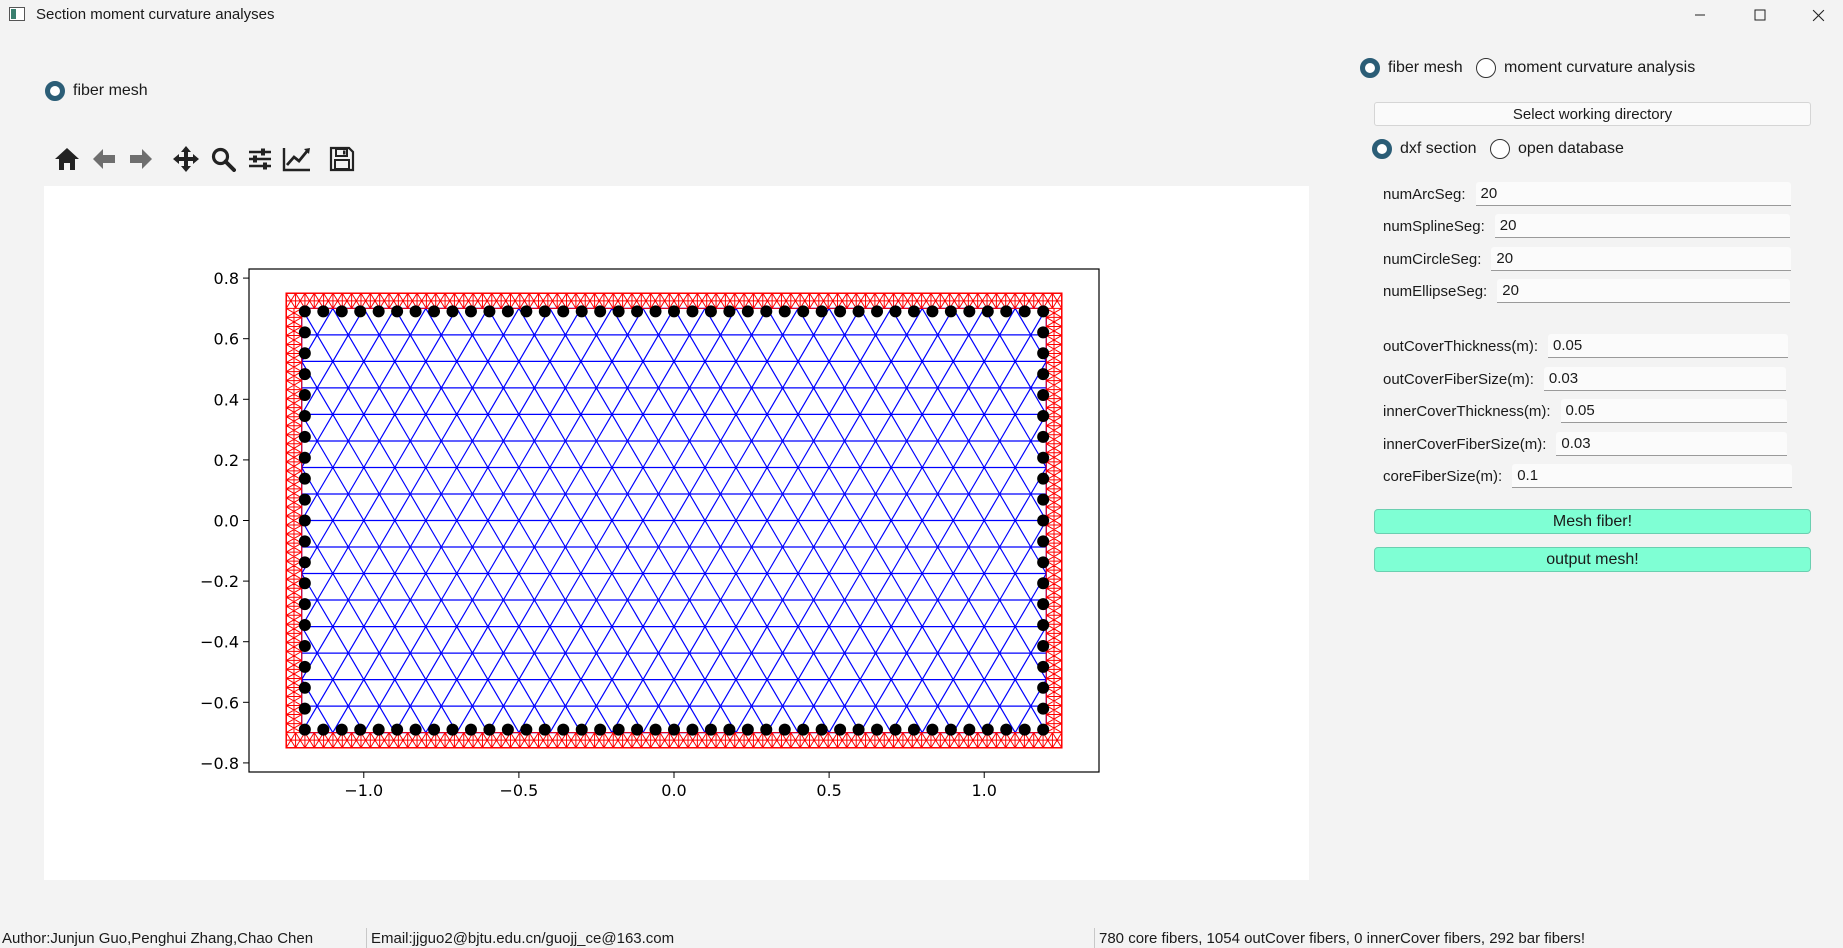 Image resolution: width=1843 pixels, height=948 pixels. Describe the element at coordinates (1434, 226) in the screenshot. I see `num-spline-seg-label: numSplineSeg:` at that location.